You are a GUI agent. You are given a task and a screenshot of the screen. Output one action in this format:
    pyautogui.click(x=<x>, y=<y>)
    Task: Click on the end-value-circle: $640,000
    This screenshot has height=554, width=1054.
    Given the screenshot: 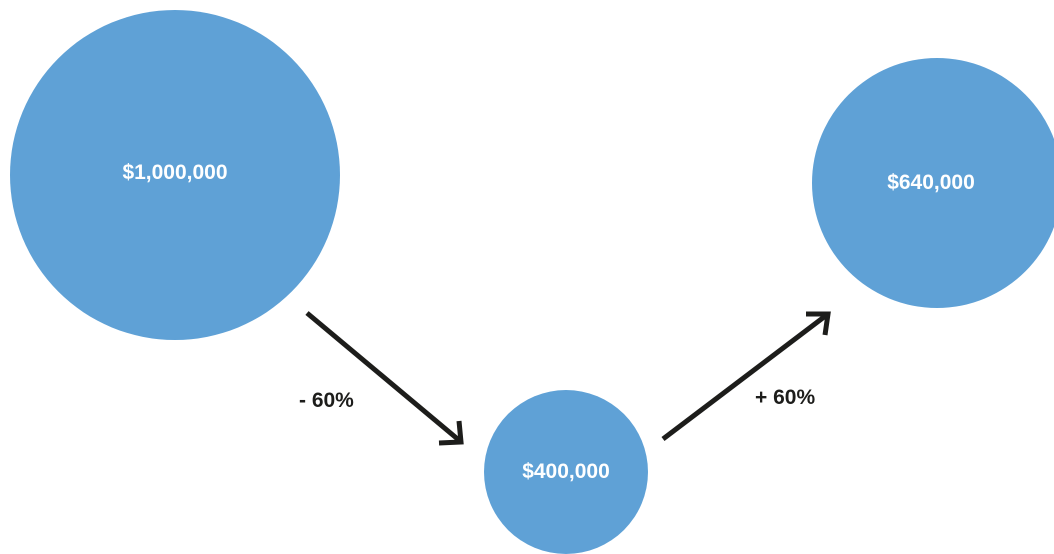 What is the action you would take?
    pyautogui.click(x=933, y=183)
    